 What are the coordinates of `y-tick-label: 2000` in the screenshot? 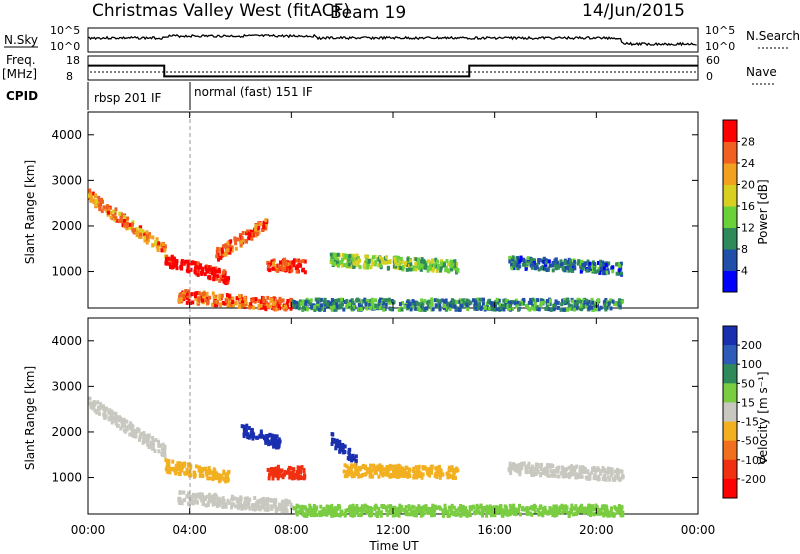 It's located at (66, 432).